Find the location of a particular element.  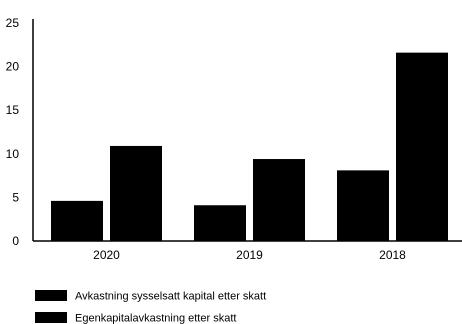

y-tick-label: 20 is located at coordinates (13, 67).